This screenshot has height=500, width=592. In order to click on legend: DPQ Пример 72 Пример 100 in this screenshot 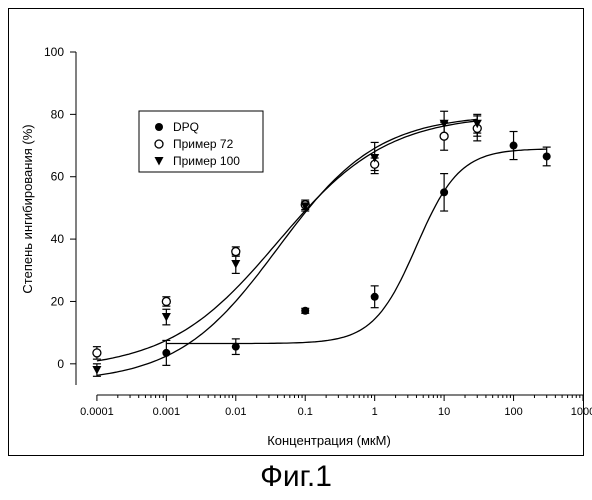, I will do `click(201, 141)`.